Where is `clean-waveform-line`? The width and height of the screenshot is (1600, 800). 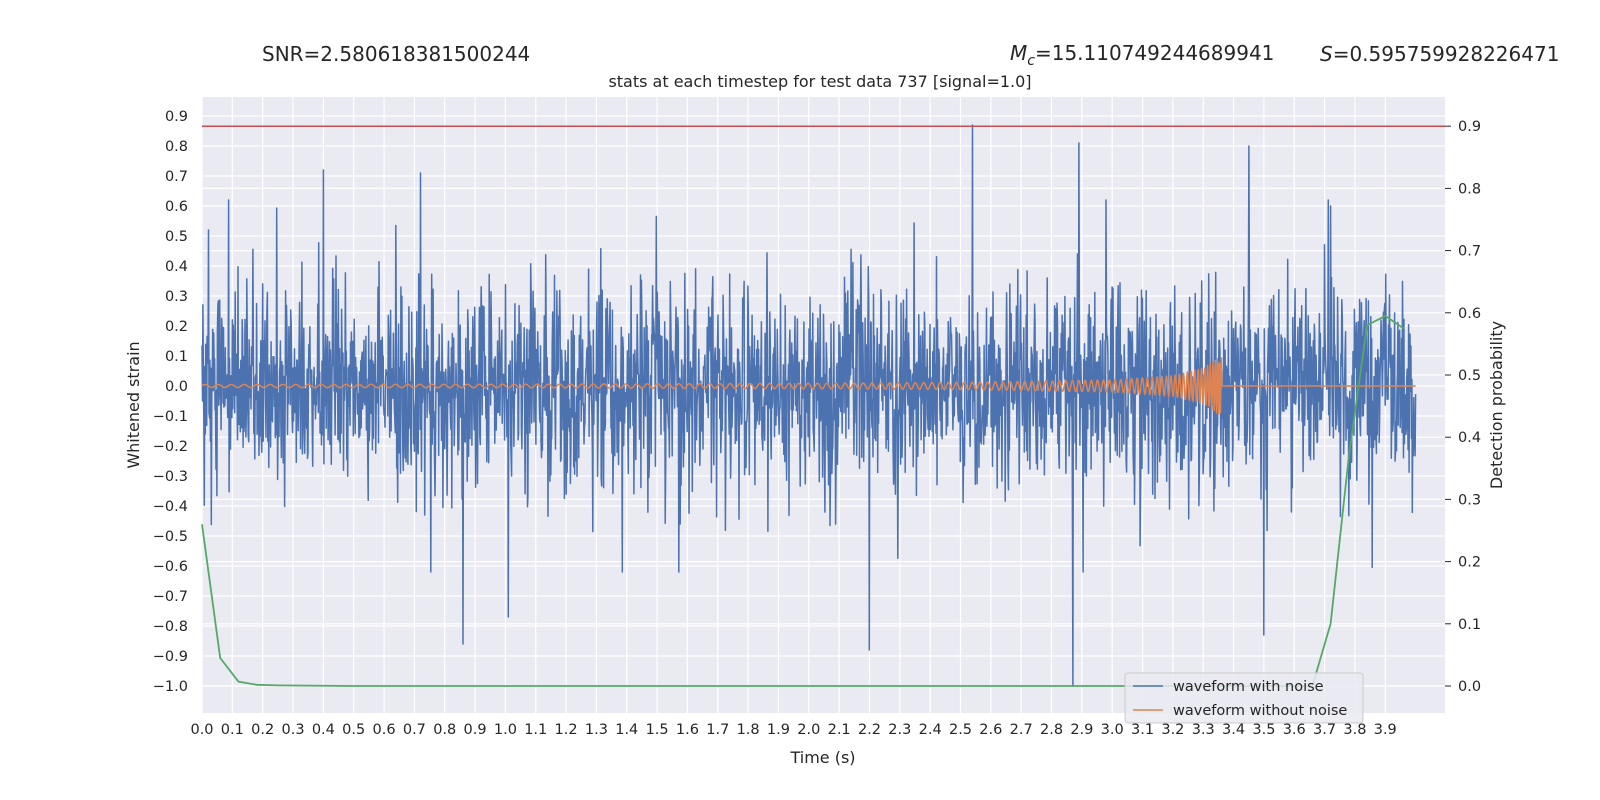 clean-waveform-line is located at coordinates (808, 386).